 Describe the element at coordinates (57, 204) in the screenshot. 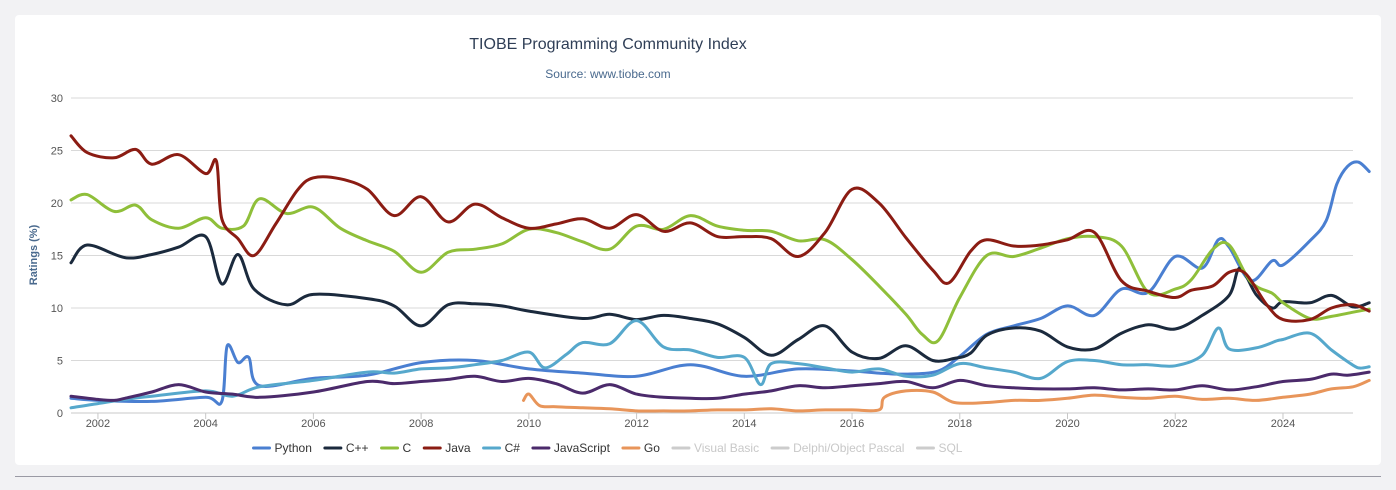

I see `y-tick-label: 20` at that location.